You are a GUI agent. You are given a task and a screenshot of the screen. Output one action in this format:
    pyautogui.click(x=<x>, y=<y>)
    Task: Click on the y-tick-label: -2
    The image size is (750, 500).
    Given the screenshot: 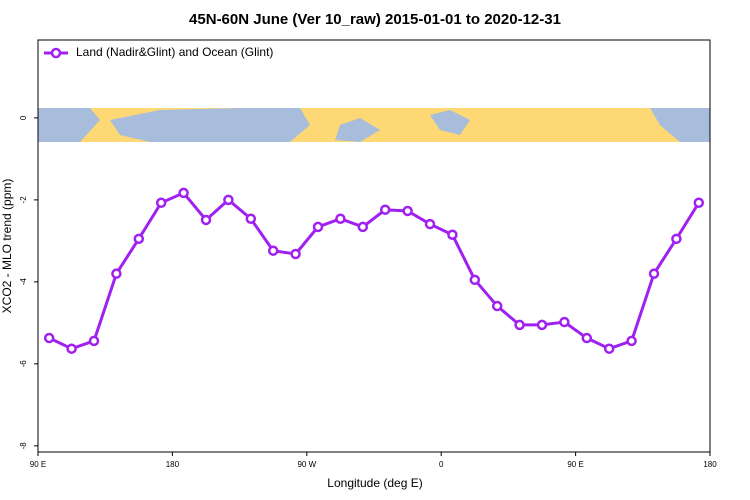 What is the action you would take?
    pyautogui.click(x=23, y=200)
    